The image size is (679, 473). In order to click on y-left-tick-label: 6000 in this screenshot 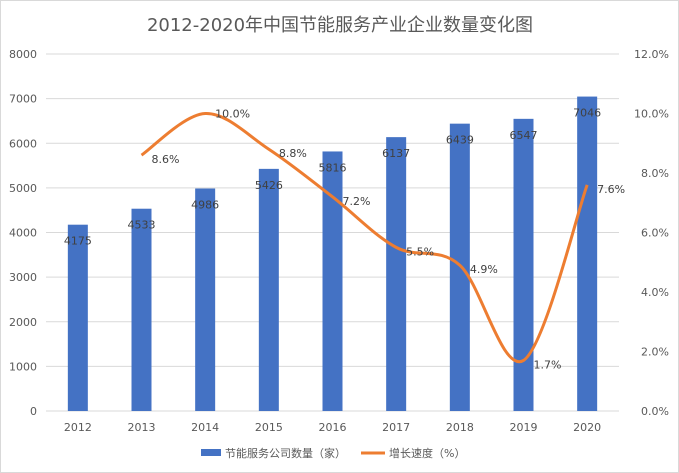, I will do `click(23, 143)`.